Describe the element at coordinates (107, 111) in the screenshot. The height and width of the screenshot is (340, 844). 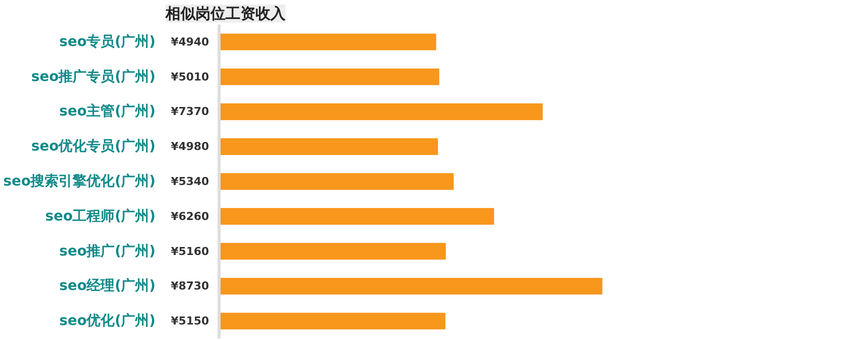
I see `y-tick-label: seo主管(广州)` at that location.